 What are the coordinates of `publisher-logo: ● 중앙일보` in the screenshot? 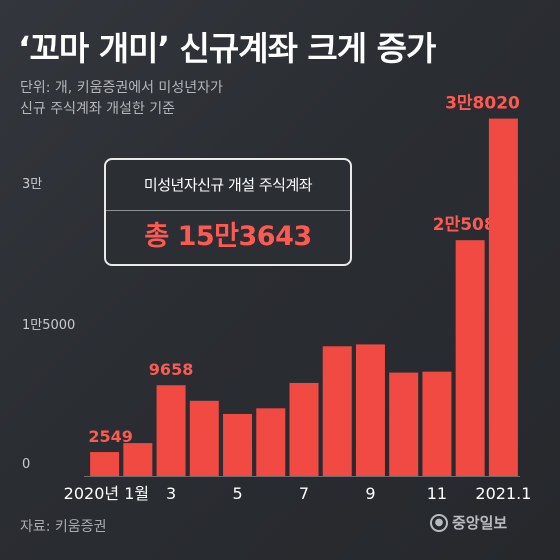 It's located at (468, 522).